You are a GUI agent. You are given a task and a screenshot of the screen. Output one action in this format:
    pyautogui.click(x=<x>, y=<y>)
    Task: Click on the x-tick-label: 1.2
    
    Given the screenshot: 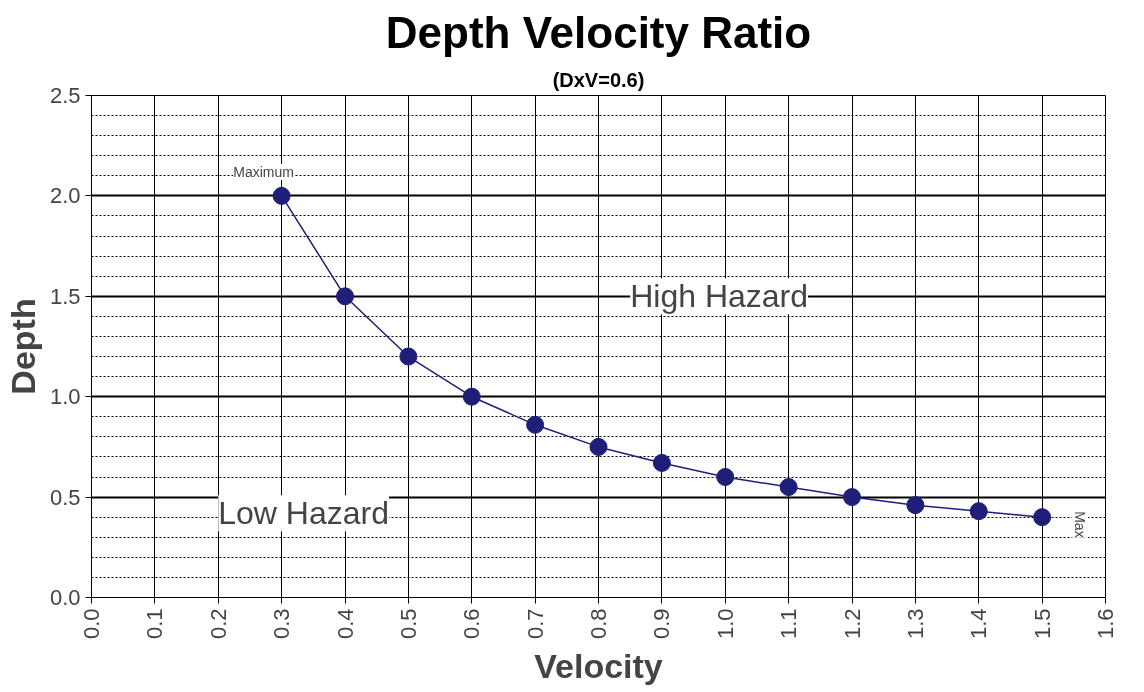 What is the action you would take?
    pyautogui.click(x=852, y=624)
    